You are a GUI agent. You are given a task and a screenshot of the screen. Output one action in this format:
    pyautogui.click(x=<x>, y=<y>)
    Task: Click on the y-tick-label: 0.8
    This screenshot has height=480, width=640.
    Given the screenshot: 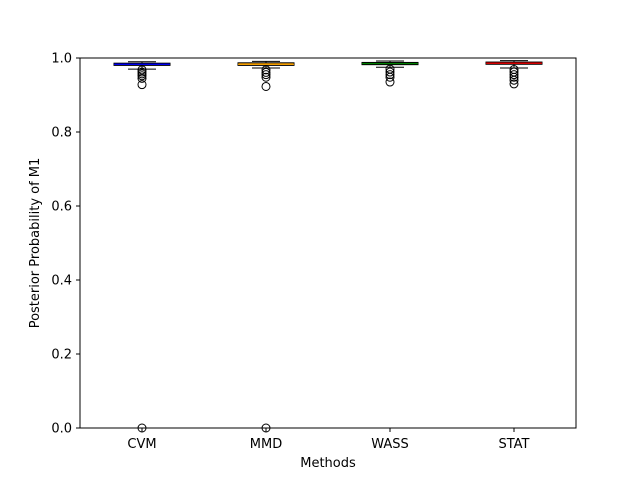 What is the action you would take?
    pyautogui.click(x=61, y=133)
    